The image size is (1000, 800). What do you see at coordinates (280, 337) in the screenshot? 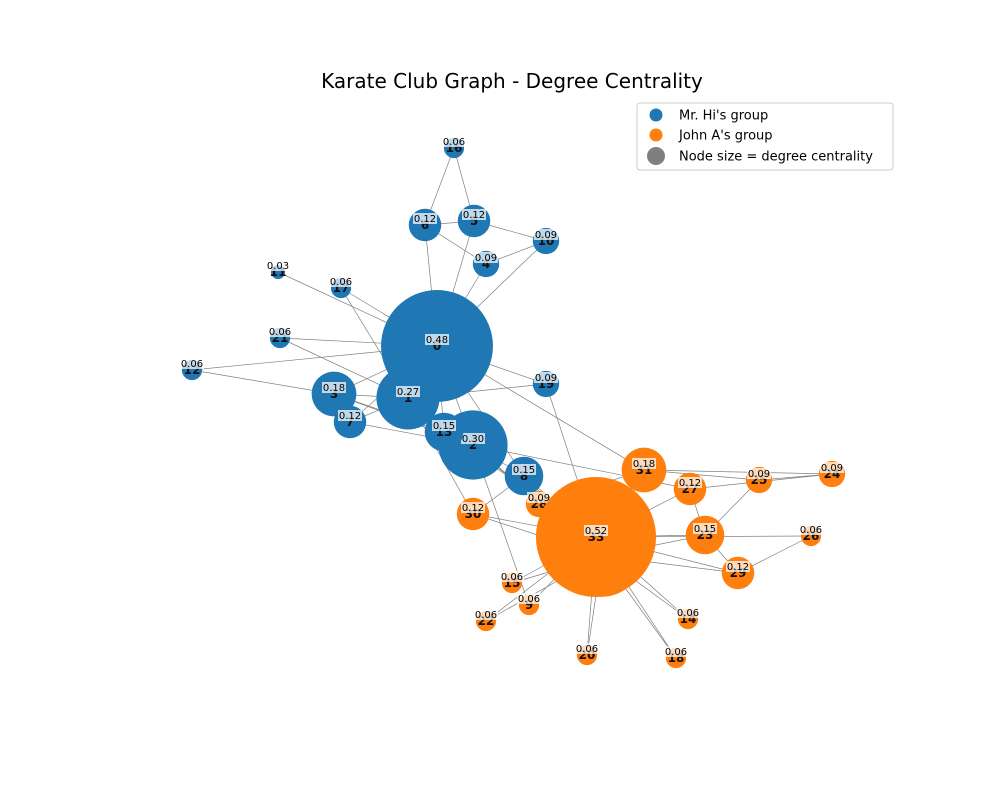
I see `node-21: 210.06` at bounding box center [280, 337].